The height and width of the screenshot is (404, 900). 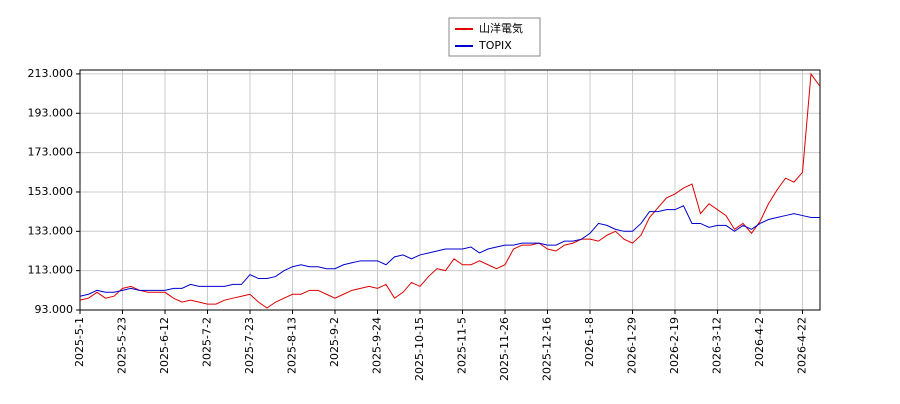 I want to click on x-tick-label: 2025-7-23, so click(x=249, y=345).